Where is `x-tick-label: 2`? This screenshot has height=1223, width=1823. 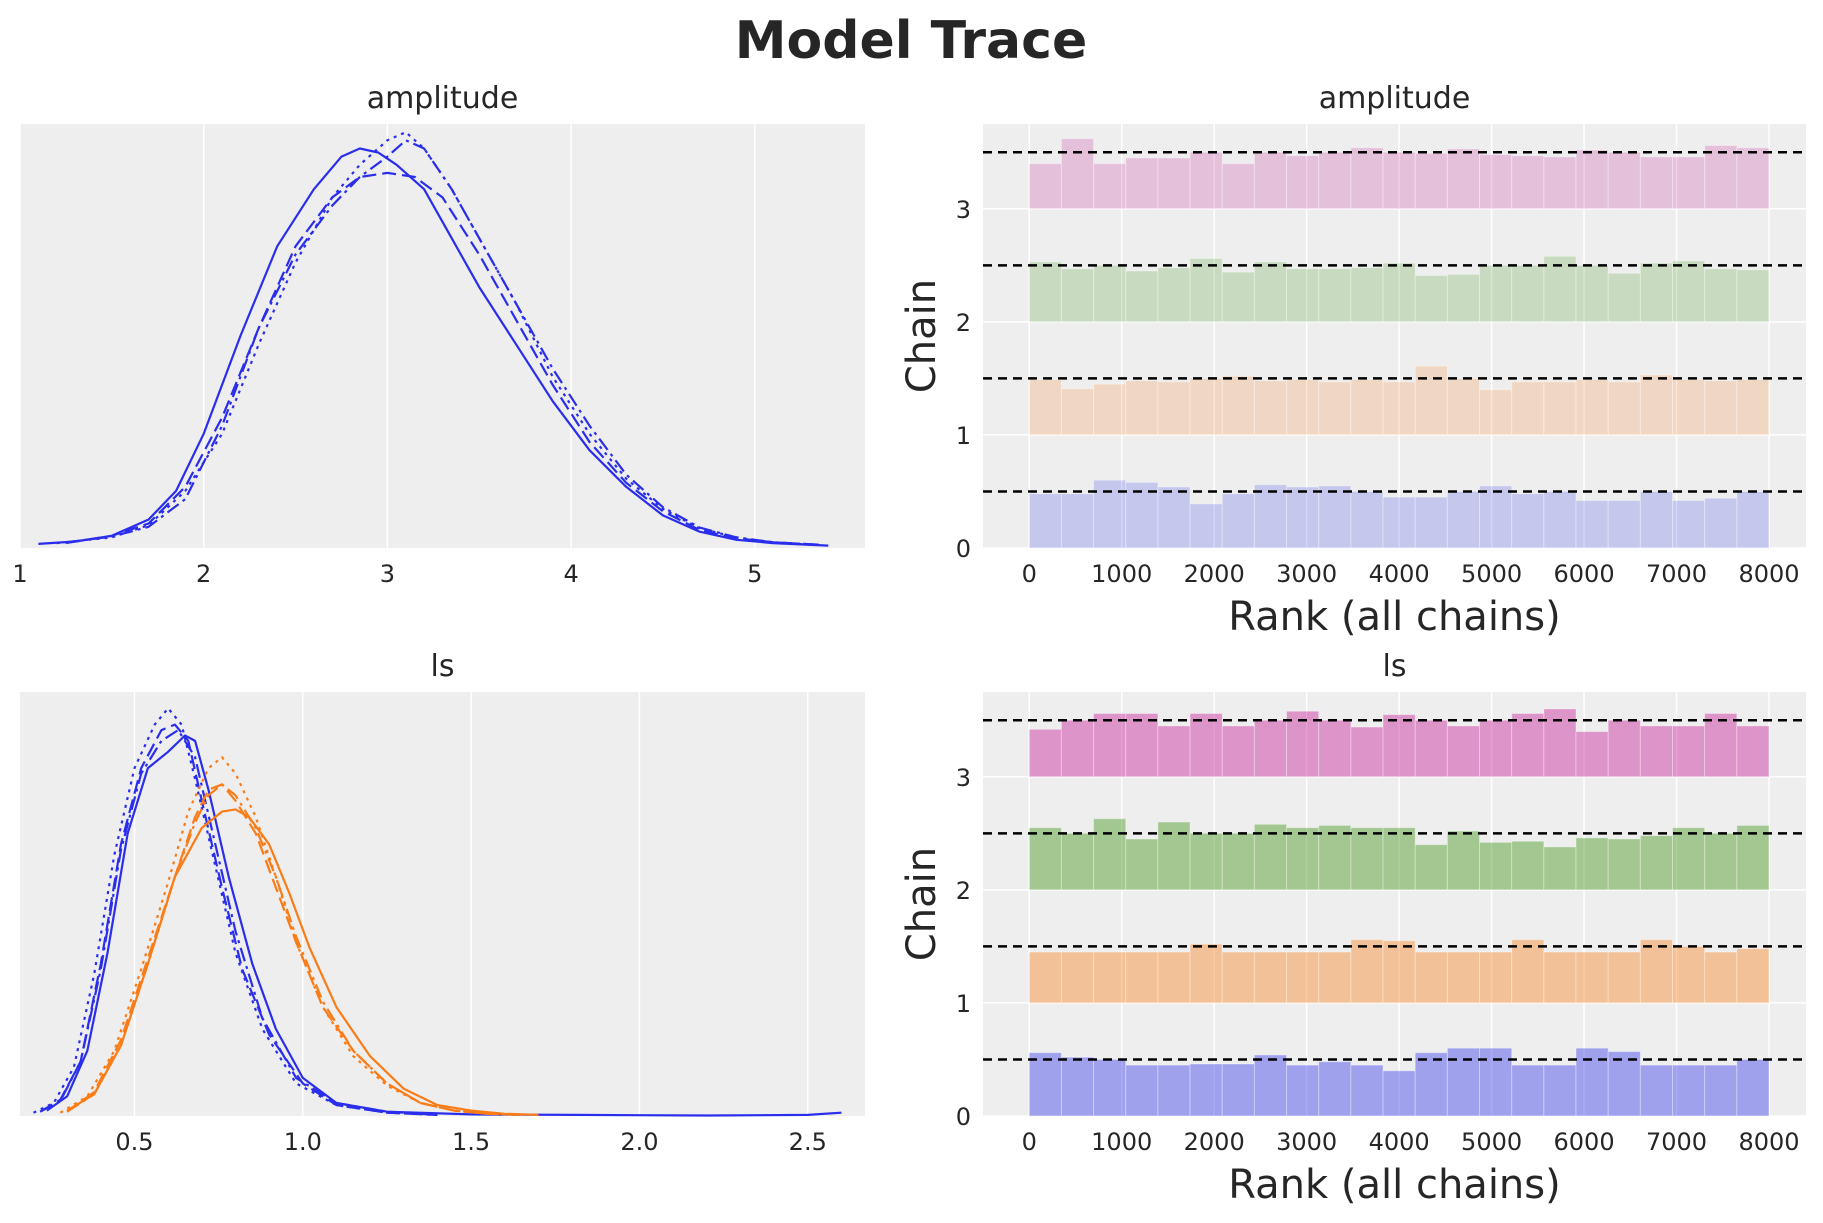 x-tick-label: 2 is located at coordinates (203, 574).